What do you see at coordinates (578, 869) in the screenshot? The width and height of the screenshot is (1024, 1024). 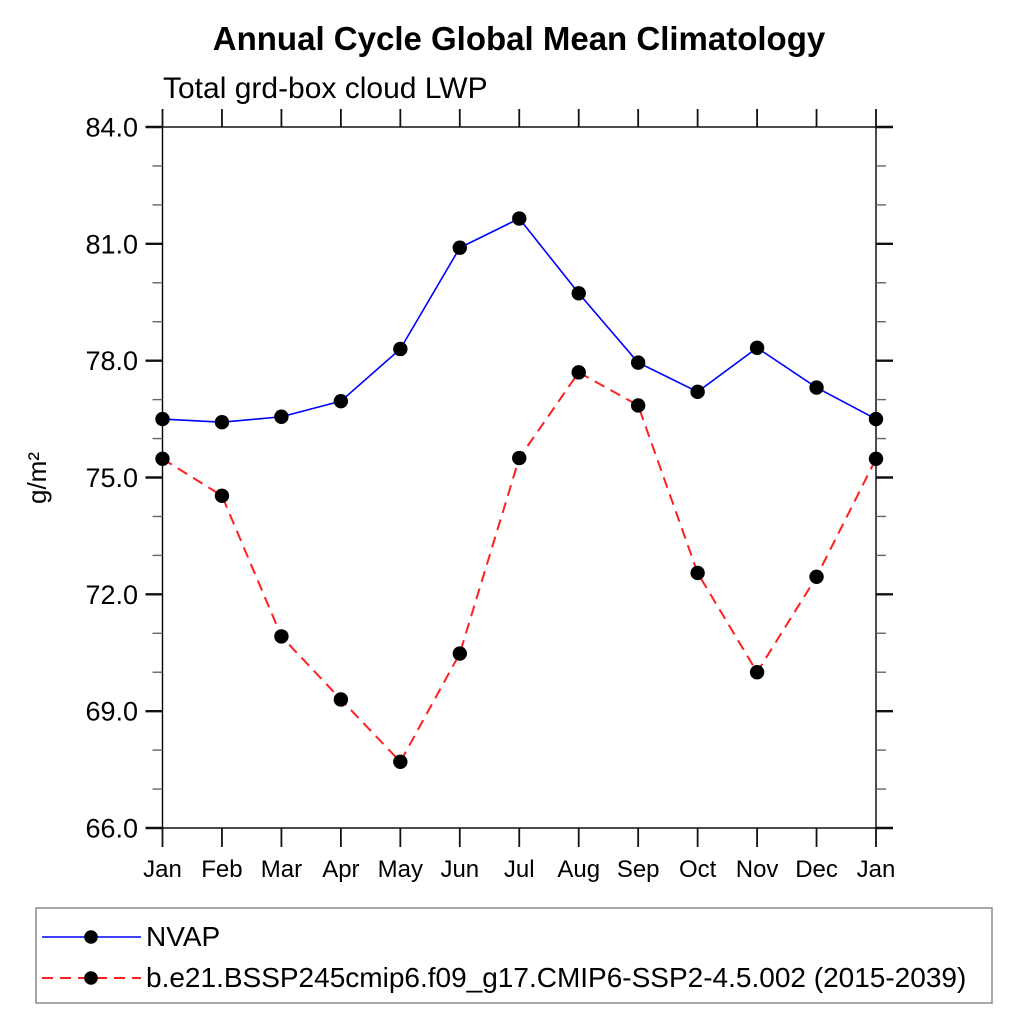 I see `x-tick-label: Aug` at bounding box center [578, 869].